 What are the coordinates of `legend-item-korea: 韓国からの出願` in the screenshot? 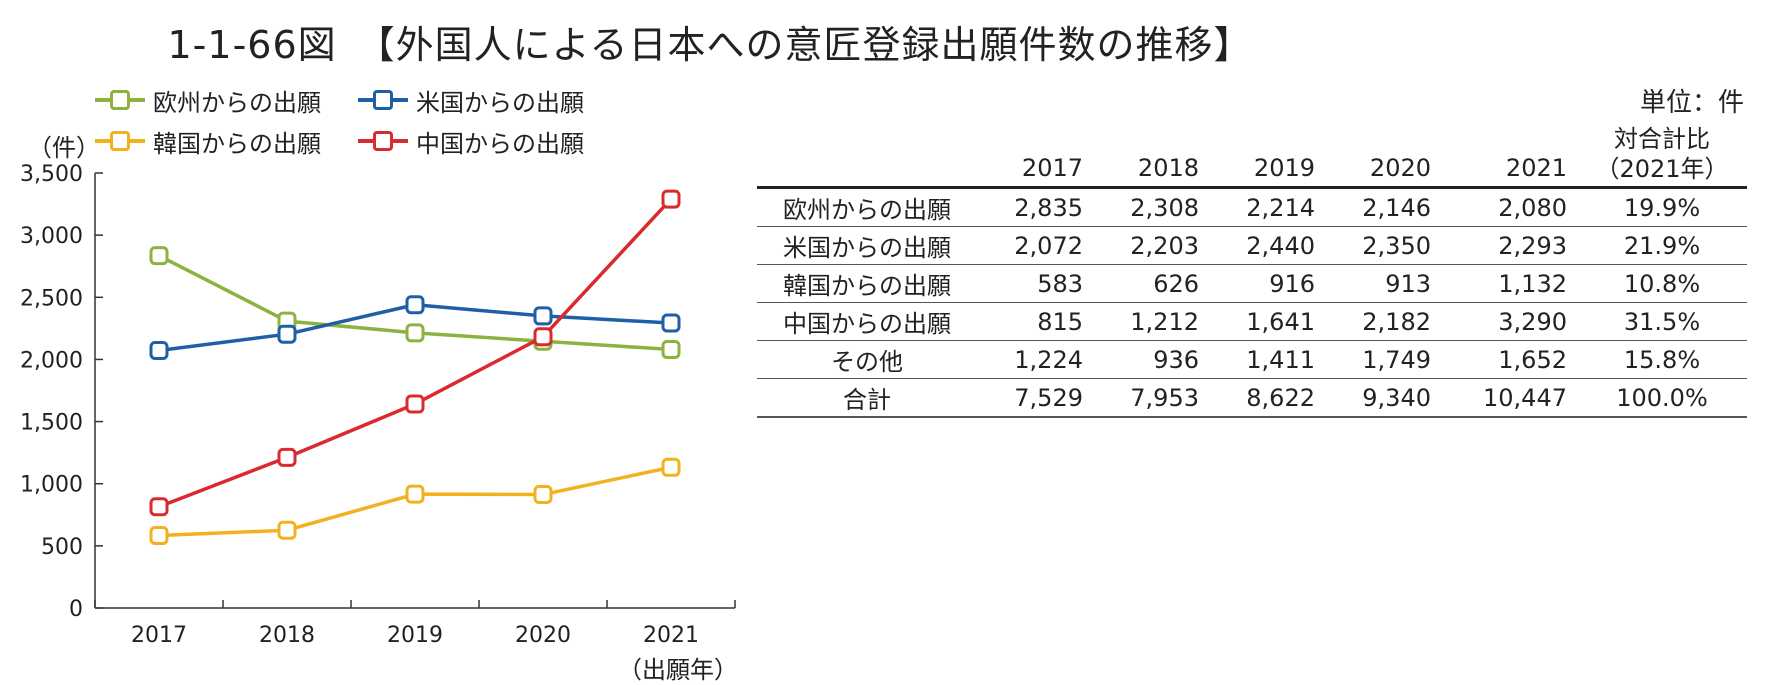 It's located at (208, 141).